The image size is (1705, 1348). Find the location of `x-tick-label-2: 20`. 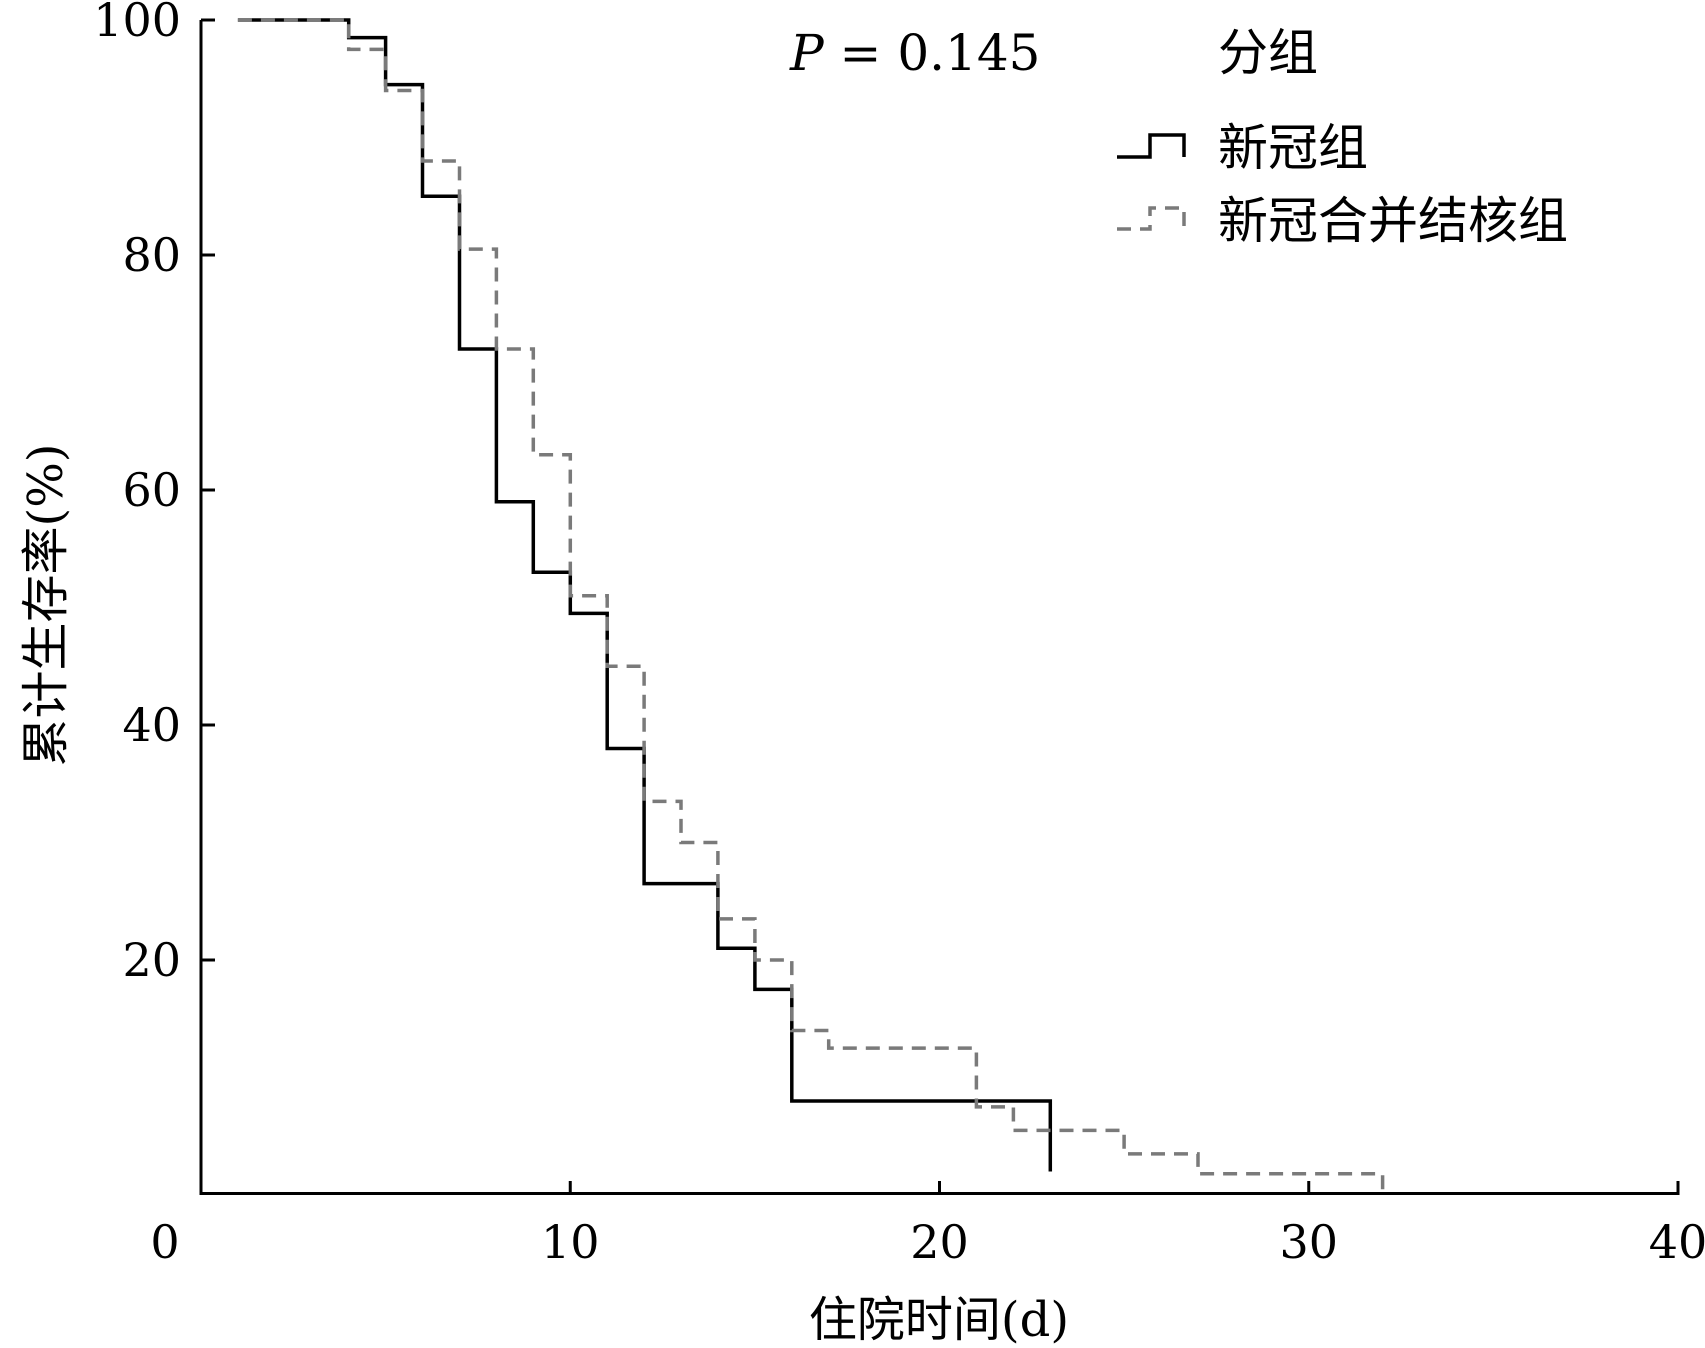

x-tick-label-2: 20 is located at coordinates (939, 1242).